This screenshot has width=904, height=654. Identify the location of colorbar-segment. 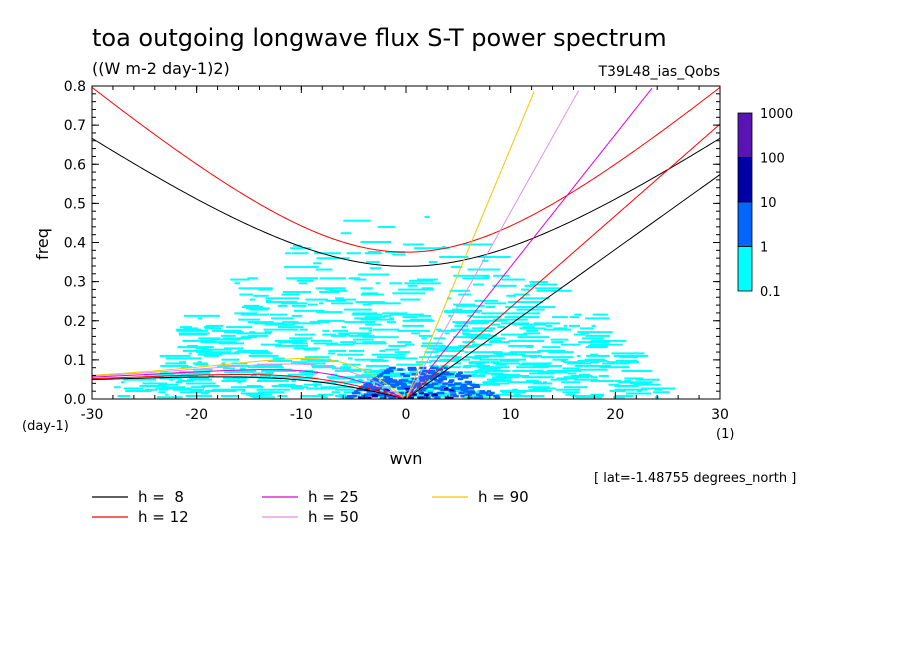
(745, 135).